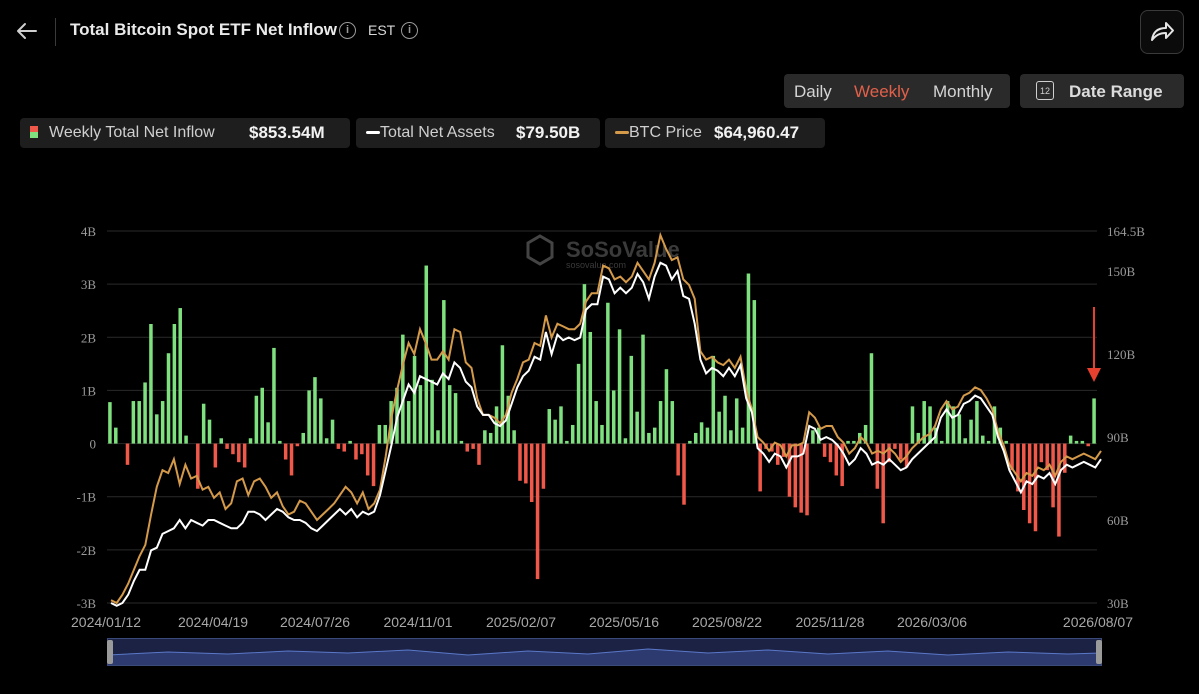 Image resolution: width=1199 pixels, height=694 pixels. What do you see at coordinates (87, 603) in the screenshot?
I see `y-left-tick-label: -3B` at bounding box center [87, 603].